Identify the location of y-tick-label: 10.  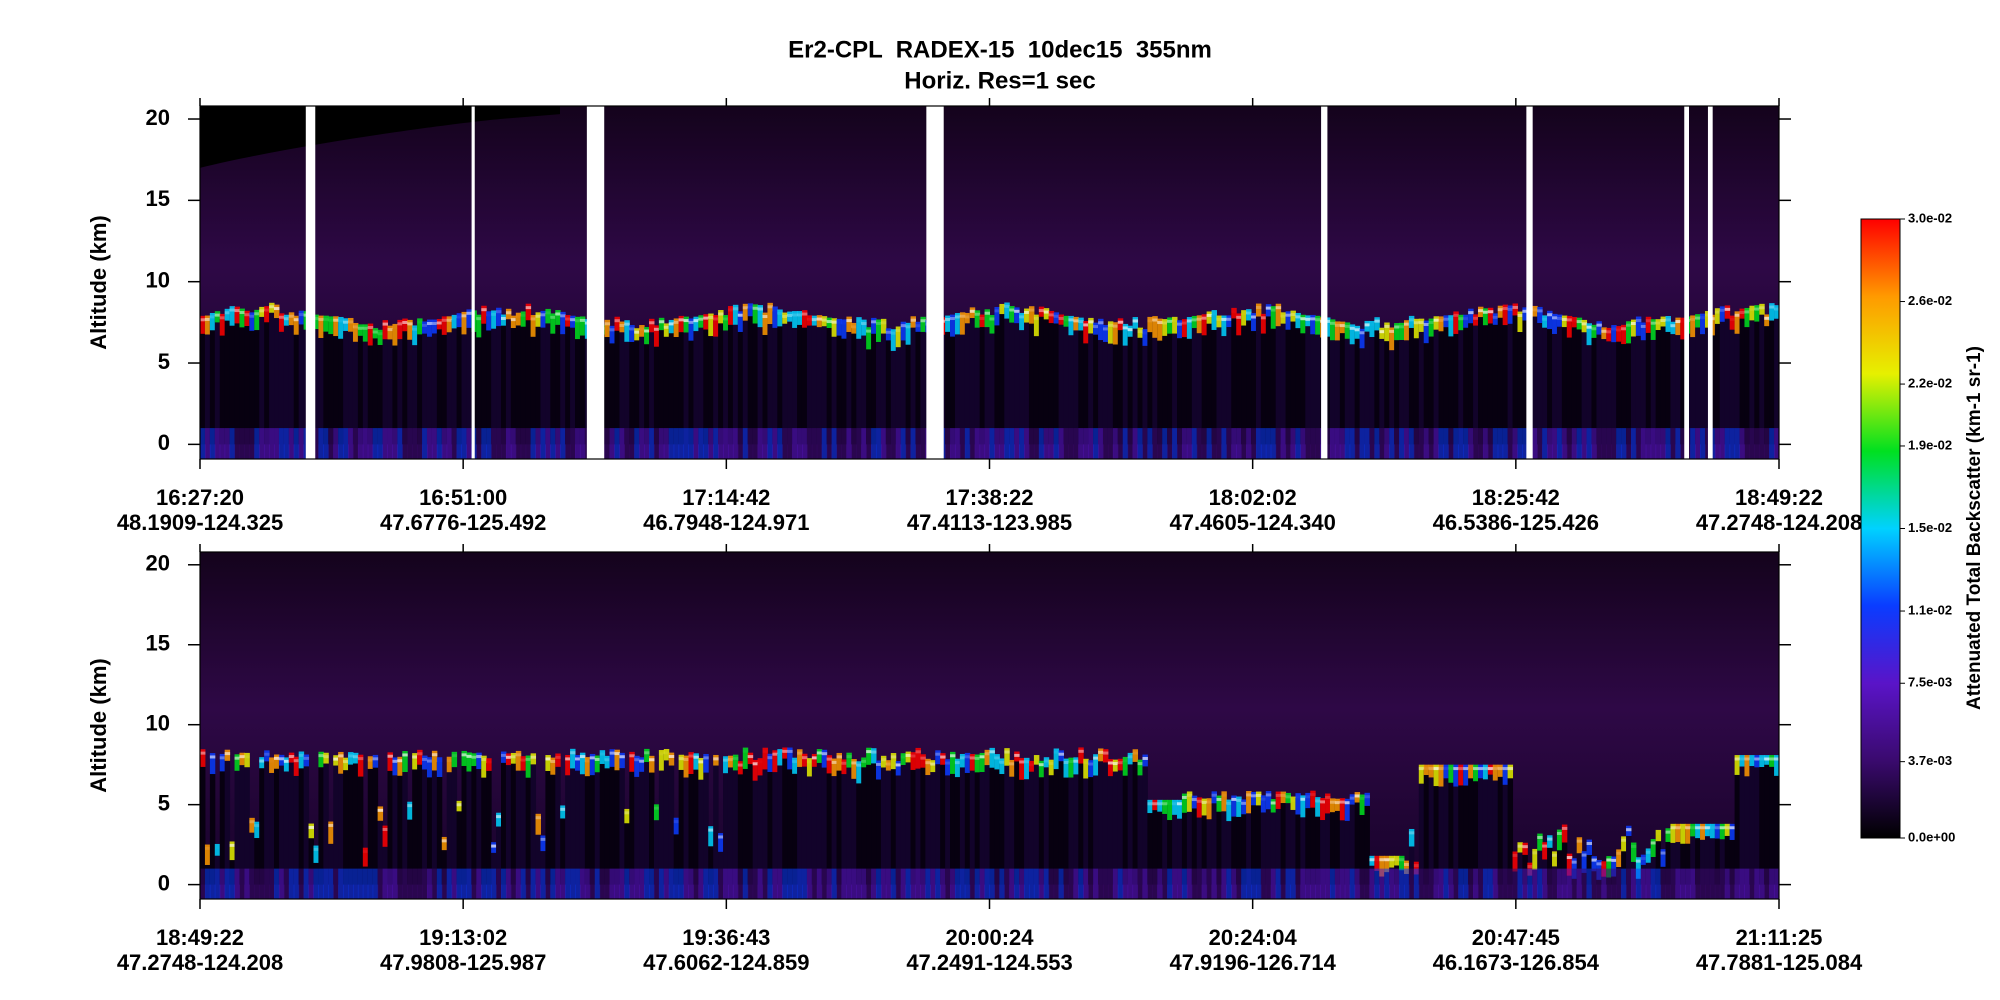
(158, 723).